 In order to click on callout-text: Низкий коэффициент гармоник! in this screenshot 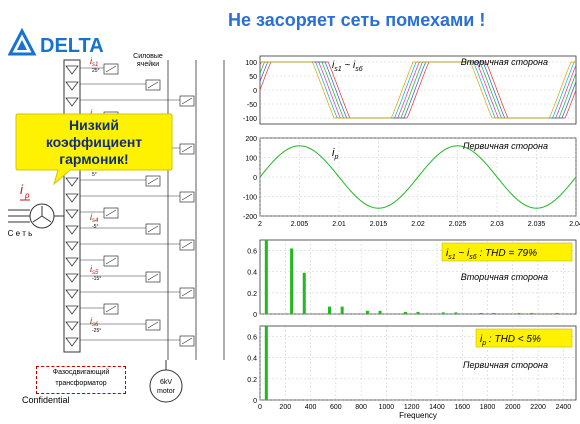, I will do `click(94, 142)`.